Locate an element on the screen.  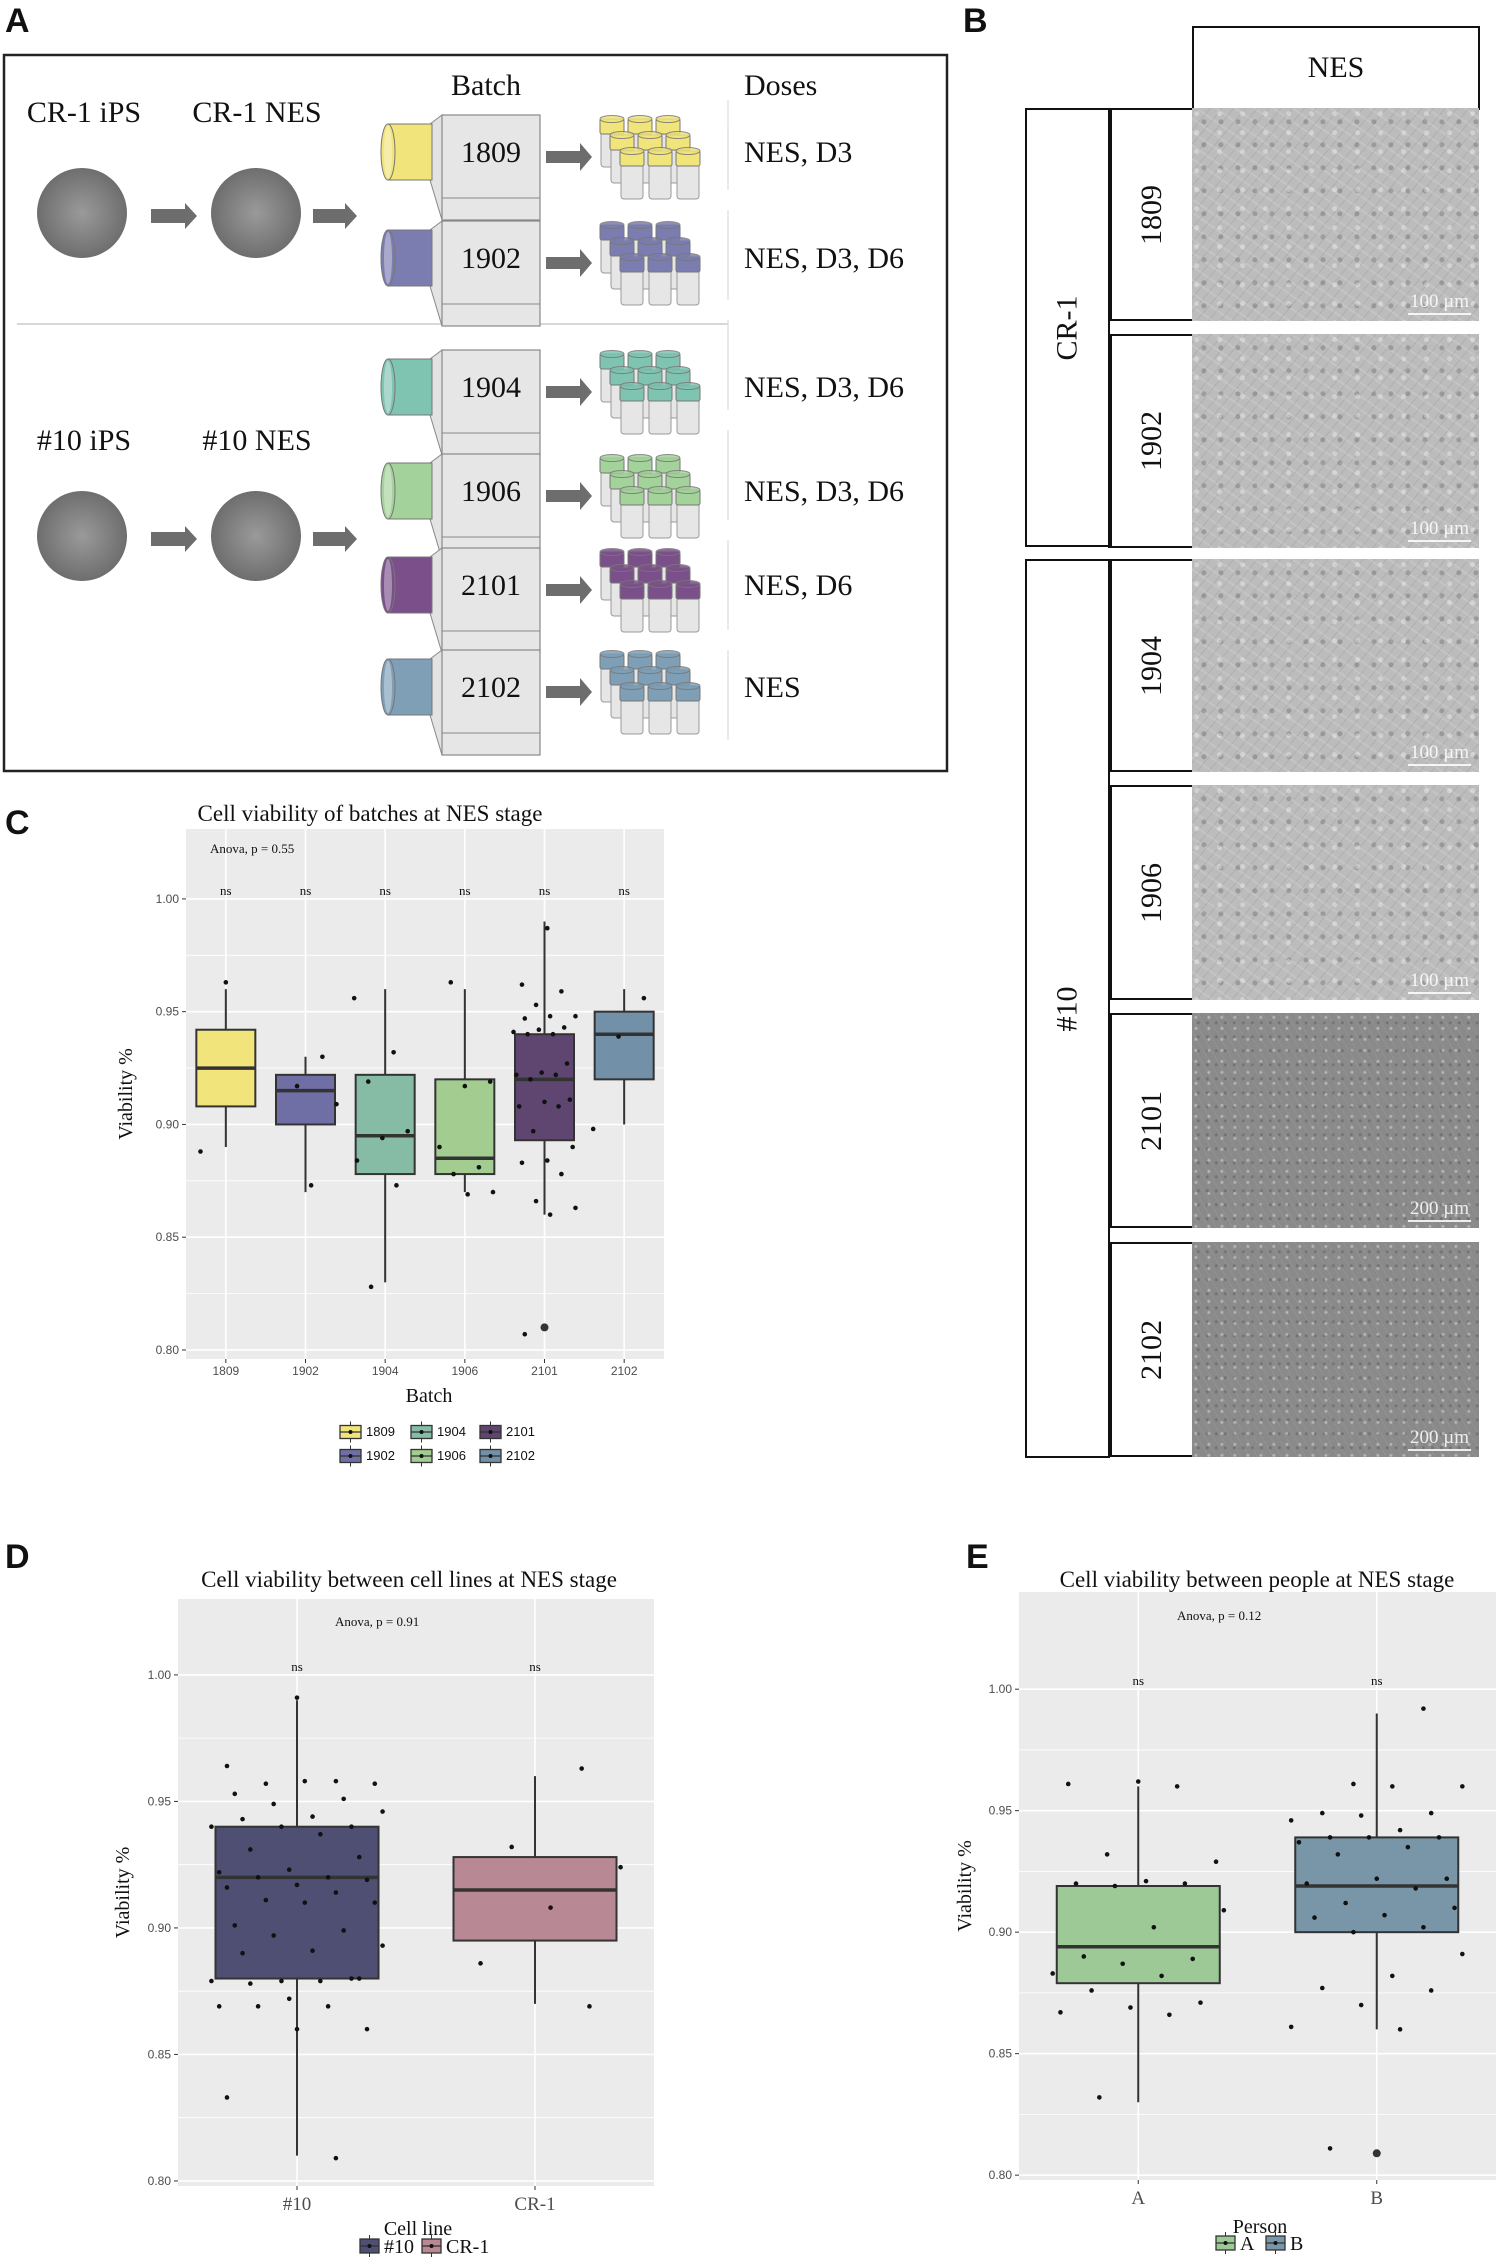
x-tick-label: 1906 is located at coordinates (464, 1371).